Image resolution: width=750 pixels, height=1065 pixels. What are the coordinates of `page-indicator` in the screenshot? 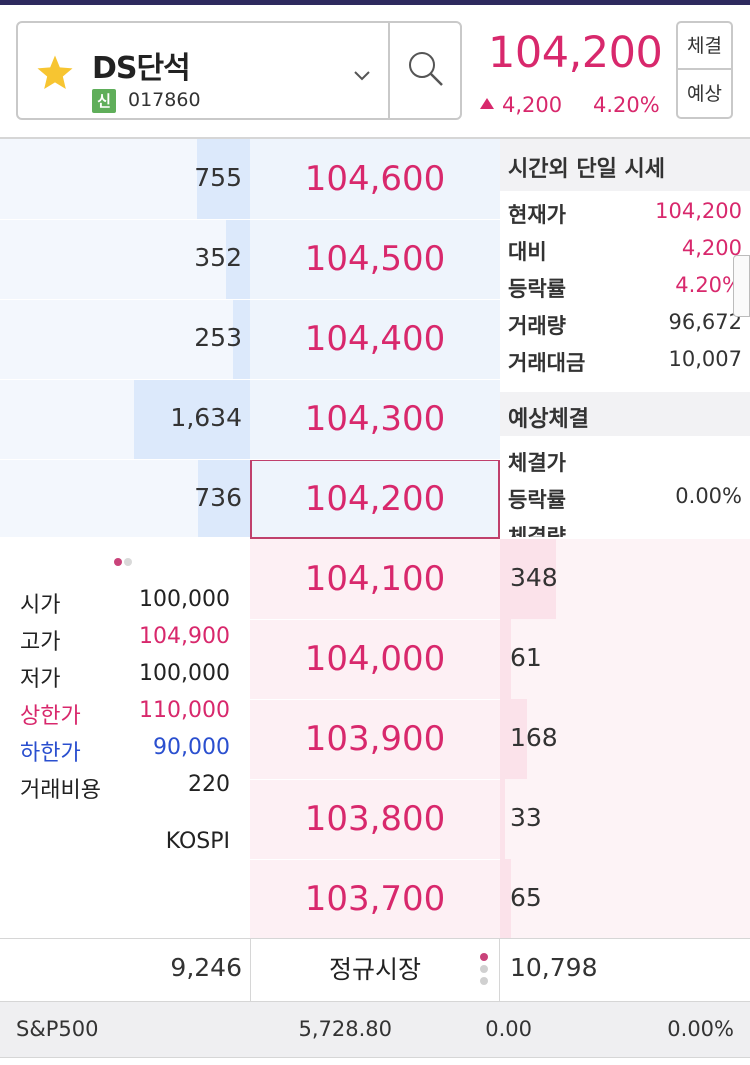 It's located at (124, 560).